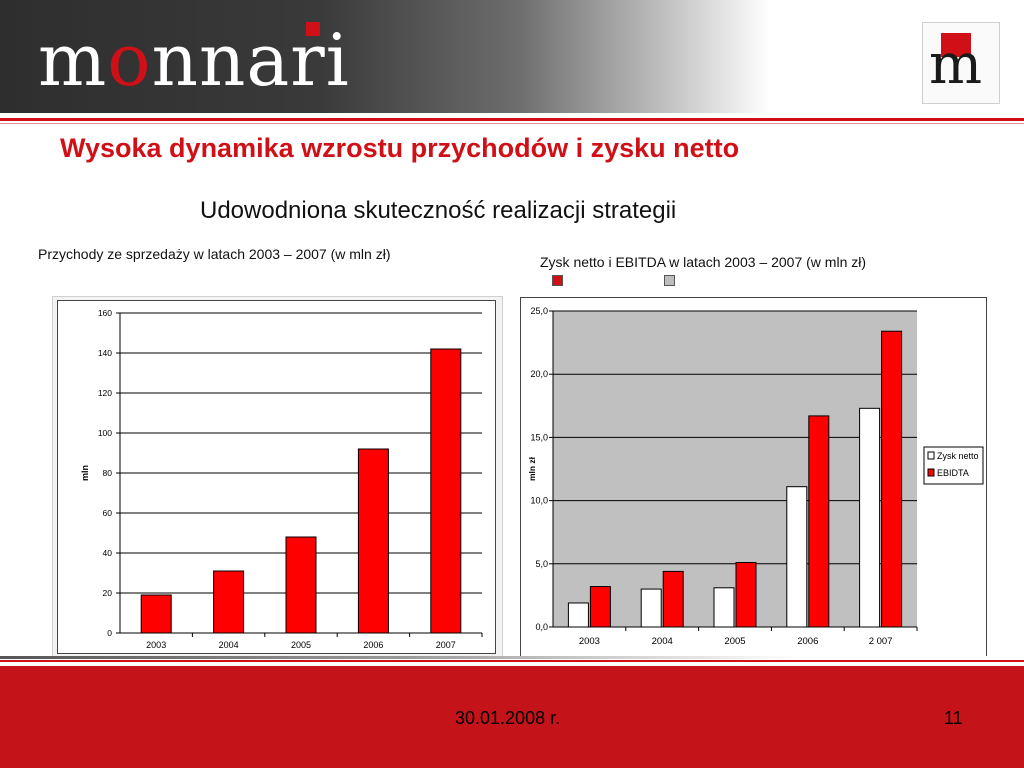  Describe the element at coordinates (557, 280) in the screenshot. I see `caption-marker-red` at that location.